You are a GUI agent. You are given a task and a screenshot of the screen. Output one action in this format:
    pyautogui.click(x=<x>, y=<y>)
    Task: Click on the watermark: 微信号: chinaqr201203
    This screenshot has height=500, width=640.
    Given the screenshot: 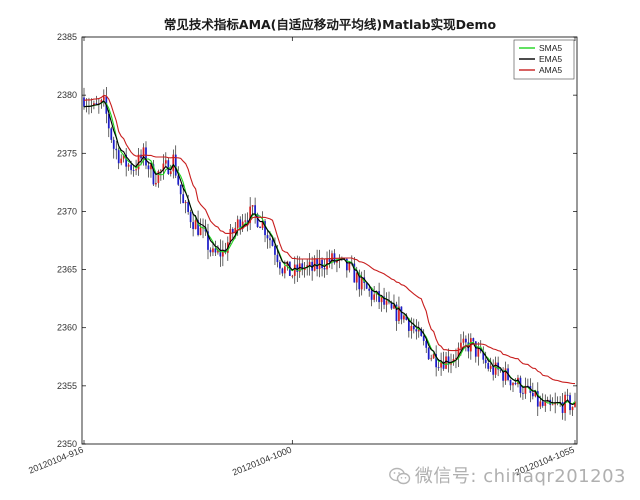 What is the action you would take?
    pyautogui.click(x=507, y=475)
    